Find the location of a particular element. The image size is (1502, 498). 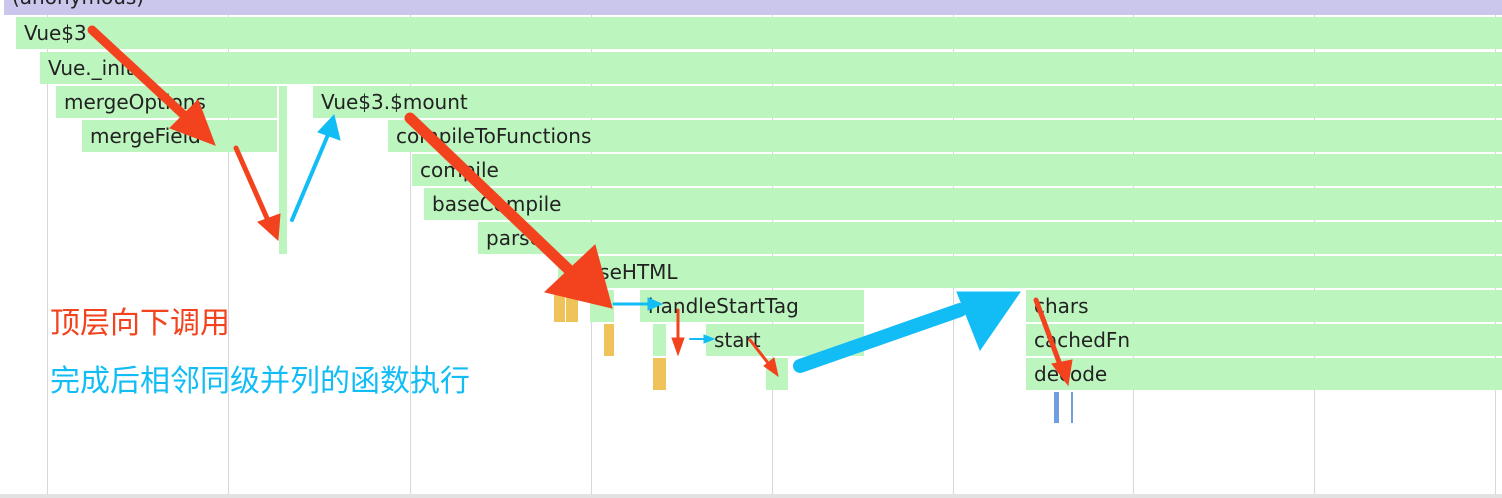

annotation-siblings: 完成后相邻同级并列的函数执行 is located at coordinates (260, 381).